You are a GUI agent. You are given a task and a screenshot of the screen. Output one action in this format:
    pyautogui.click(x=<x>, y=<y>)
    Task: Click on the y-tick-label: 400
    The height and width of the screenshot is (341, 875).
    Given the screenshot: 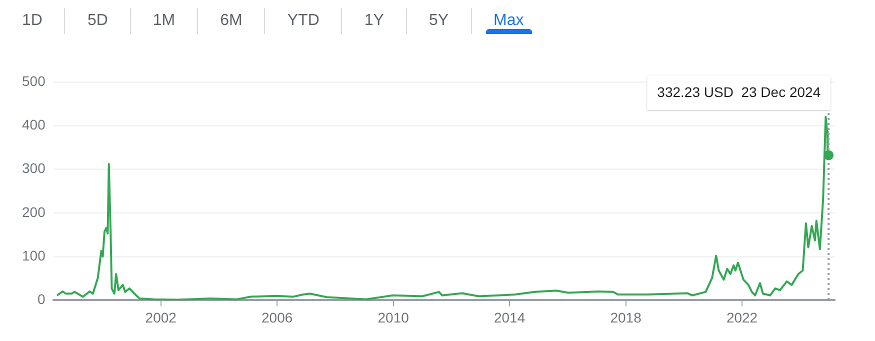 What is the action you would take?
    pyautogui.click(x=34, y=124)
    